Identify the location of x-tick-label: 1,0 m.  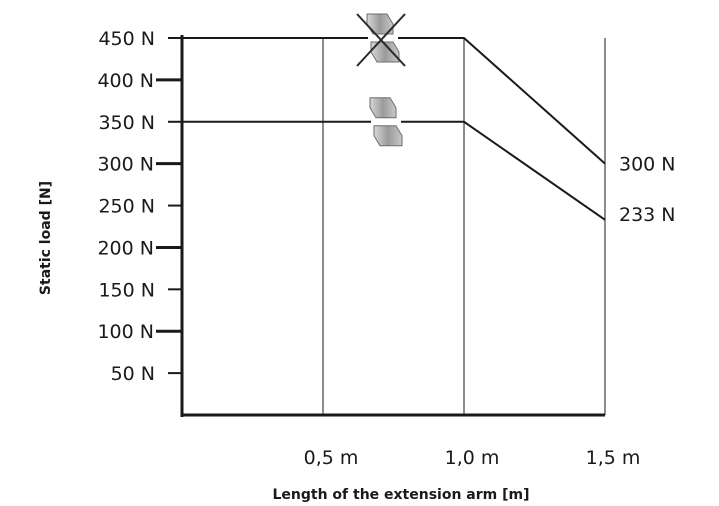
(472, 458).